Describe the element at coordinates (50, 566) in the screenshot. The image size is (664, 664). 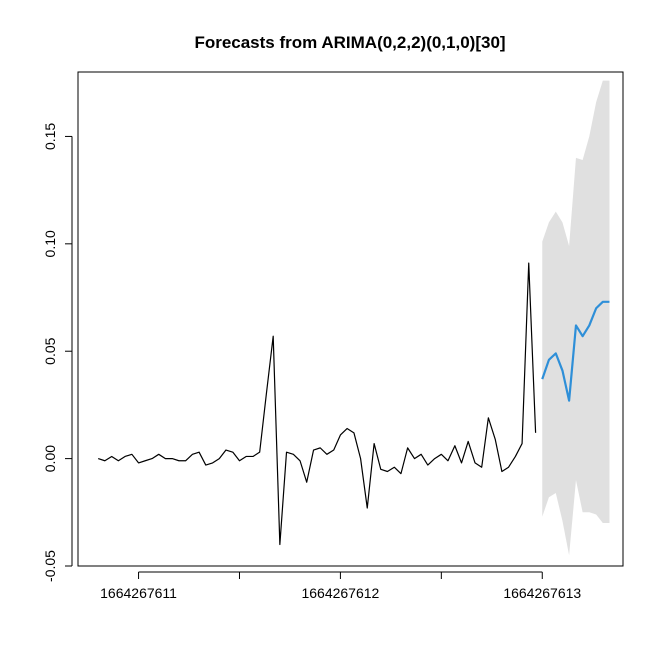
I see `y-tick-label: -0.05` at that location.